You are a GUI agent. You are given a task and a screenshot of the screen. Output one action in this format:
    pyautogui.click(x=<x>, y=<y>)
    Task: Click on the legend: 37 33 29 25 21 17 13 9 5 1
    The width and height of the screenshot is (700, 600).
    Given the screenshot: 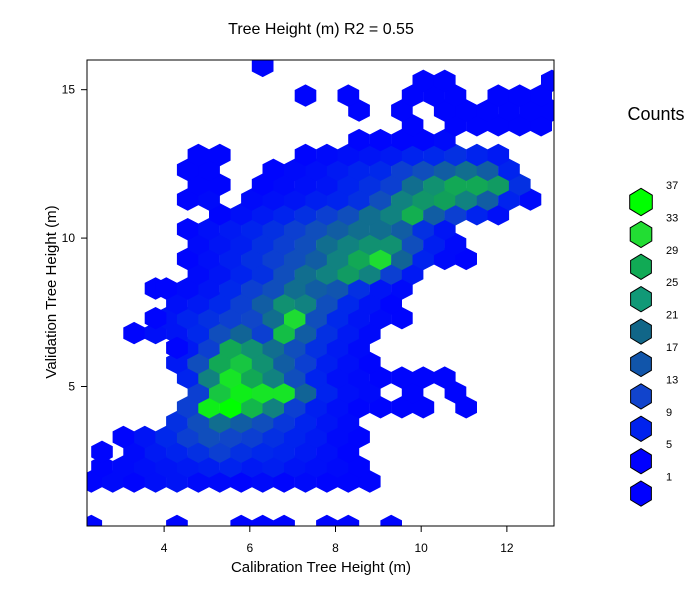 What is the action you would take?
    pyautogui.click(x=653, y=343)
    